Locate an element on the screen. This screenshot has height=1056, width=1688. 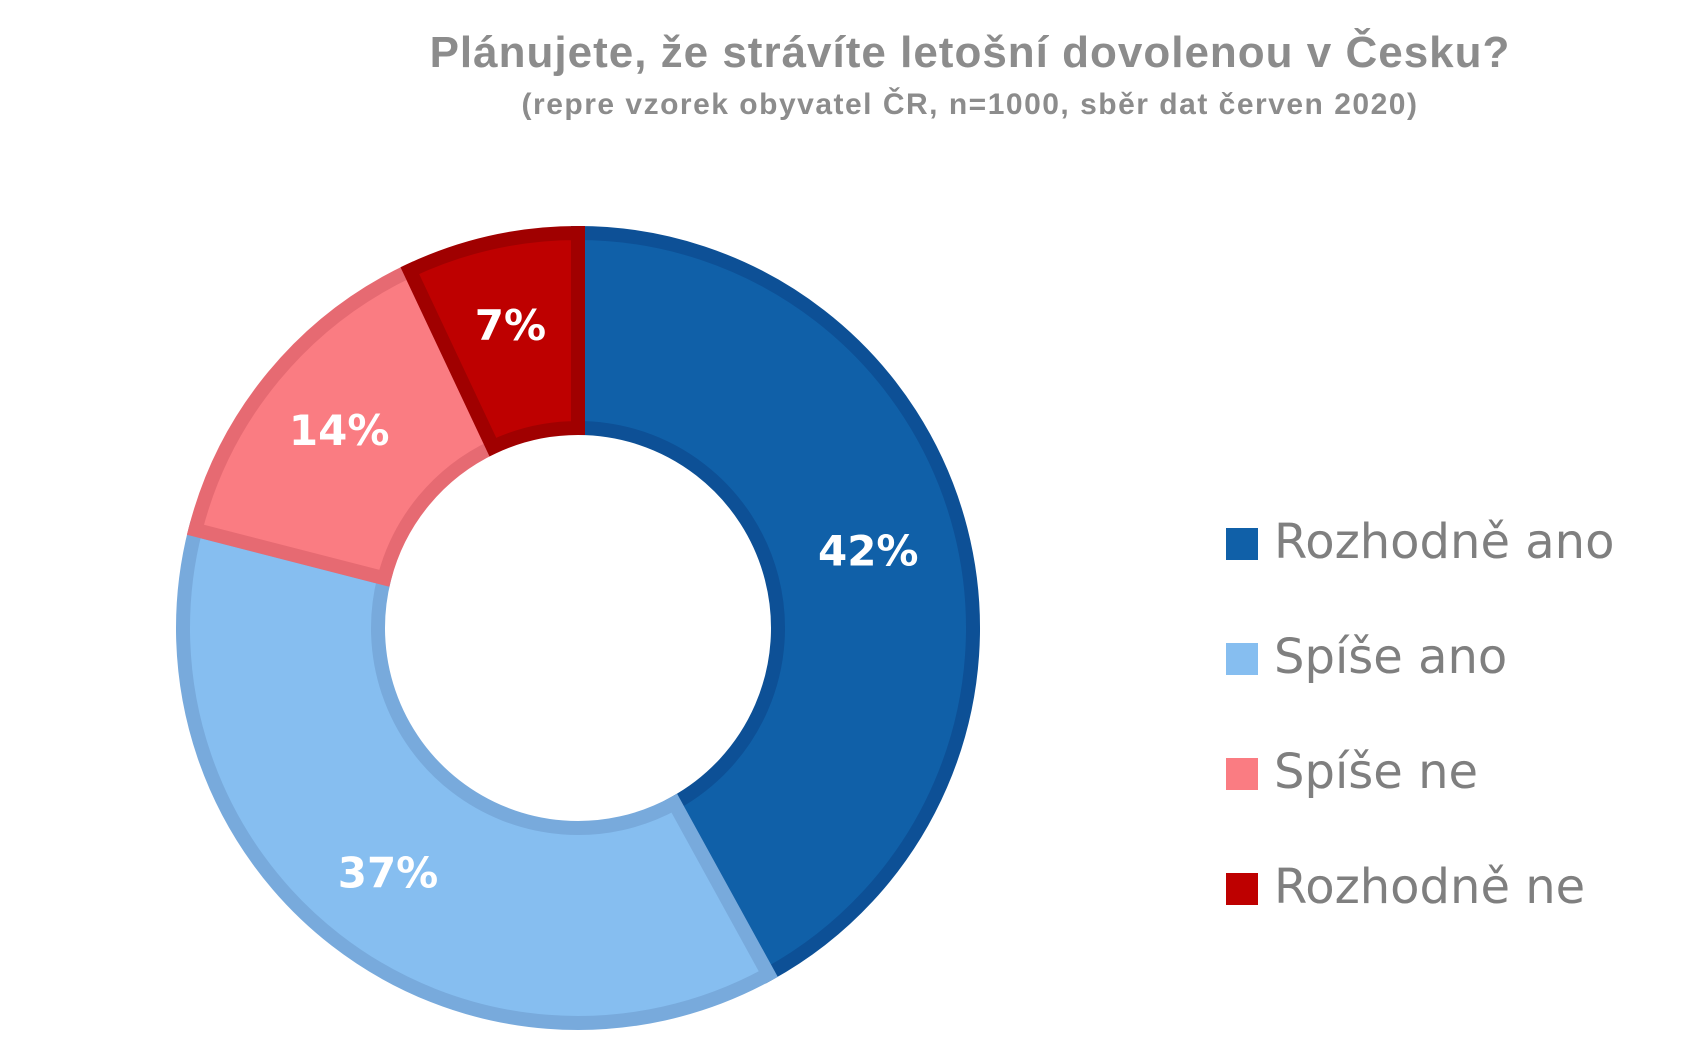
data-label: 37% is located at coordinates (388, 872).